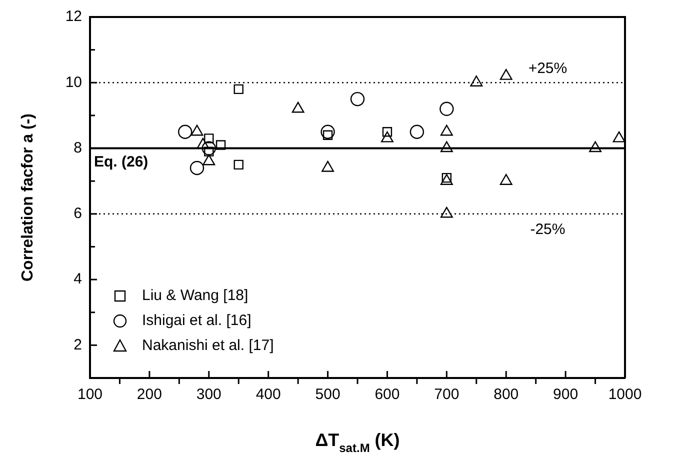 This screenshot has height=466, width=673. What do you see at coordinates (149, 395) in the screenshot?
I see `x-tick-label: 200` at bounding box center [149, 395].